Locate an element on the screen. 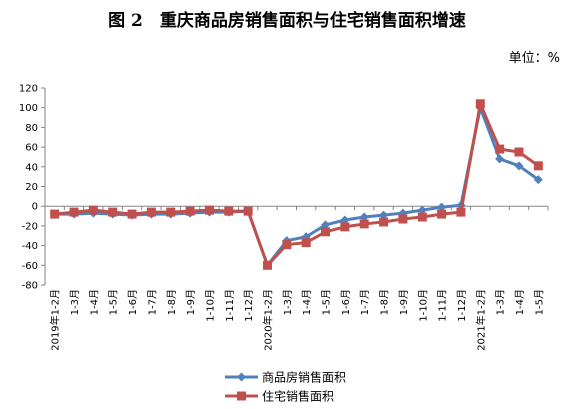  legend-item: 商品房销售面积 is located at coordinates (285, 377).